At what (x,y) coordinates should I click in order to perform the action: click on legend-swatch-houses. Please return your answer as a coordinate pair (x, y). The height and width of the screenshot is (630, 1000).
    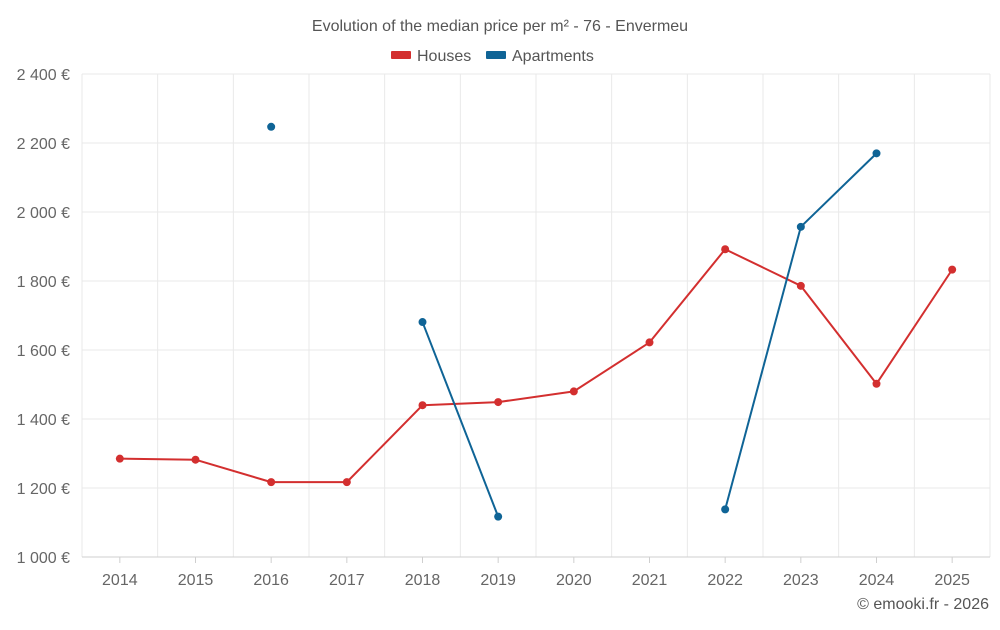
    Looking at the image, I should click on (401, 55).